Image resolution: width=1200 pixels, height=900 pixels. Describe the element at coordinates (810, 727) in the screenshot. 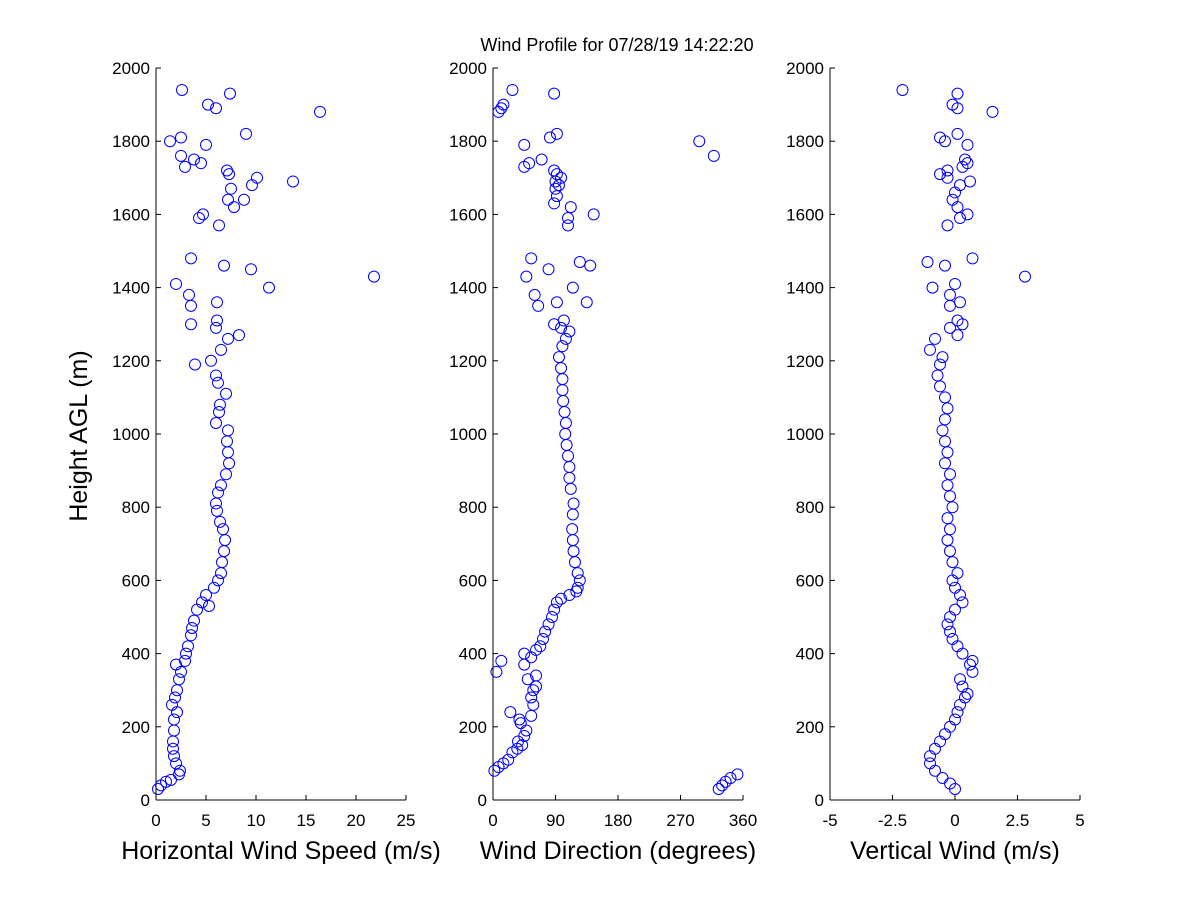

I see `y-tick-label: 200` at that location.